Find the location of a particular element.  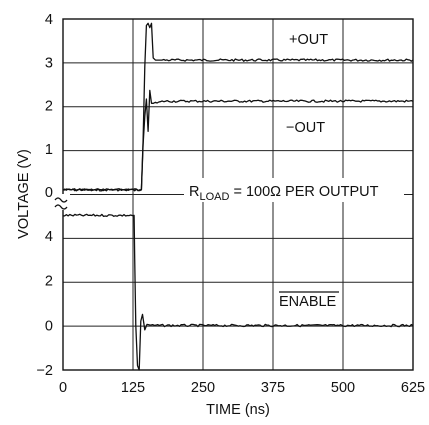

enable-label-background is located at coordinates (308, 301).